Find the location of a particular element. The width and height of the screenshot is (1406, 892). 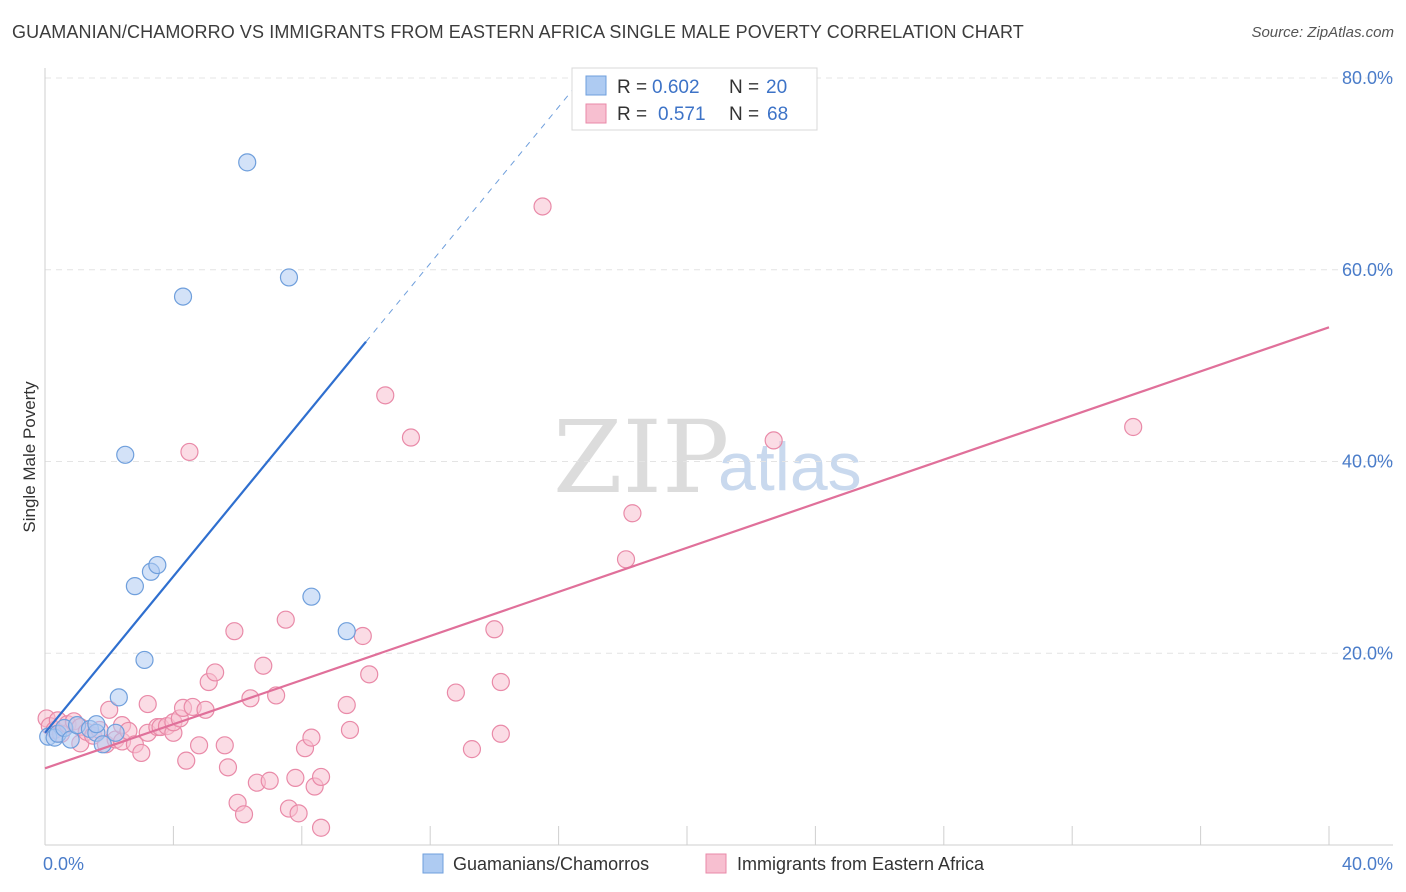

stats-r-label-1: R = is located at coordinates (632, 87).